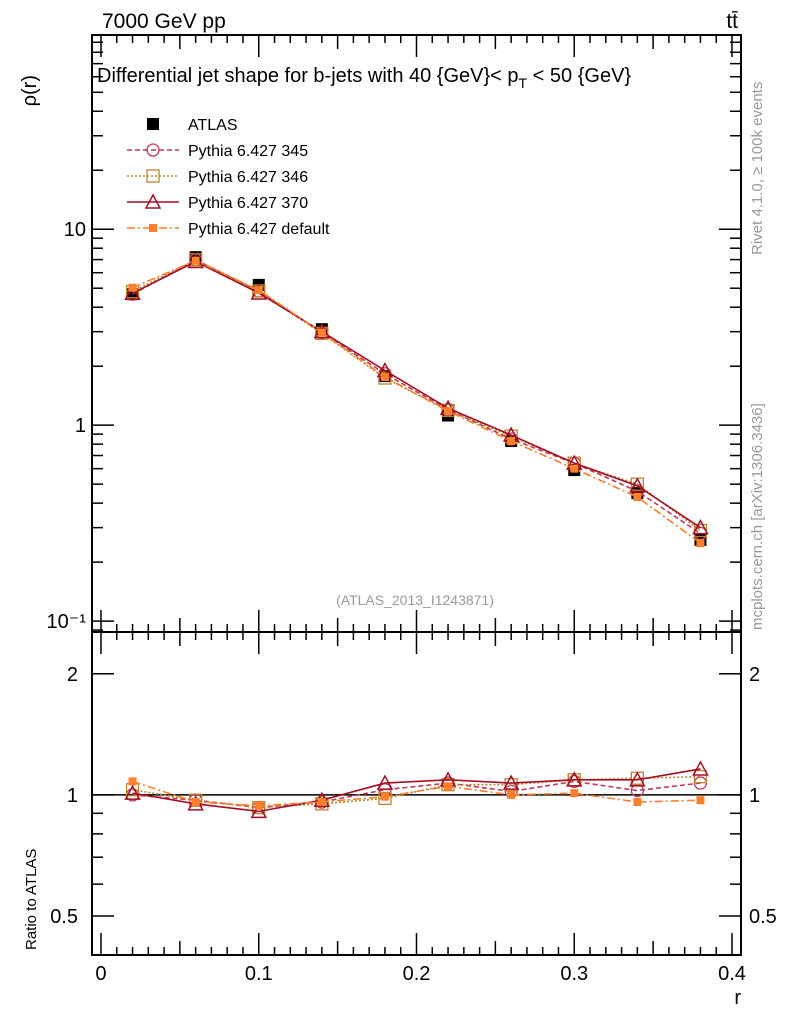 This screenshot has height=1024, width=786. What do you see at coordinates (732, 21) in the screenshot?
I see `header-right: tt̄` at bounding box center [732, 21].